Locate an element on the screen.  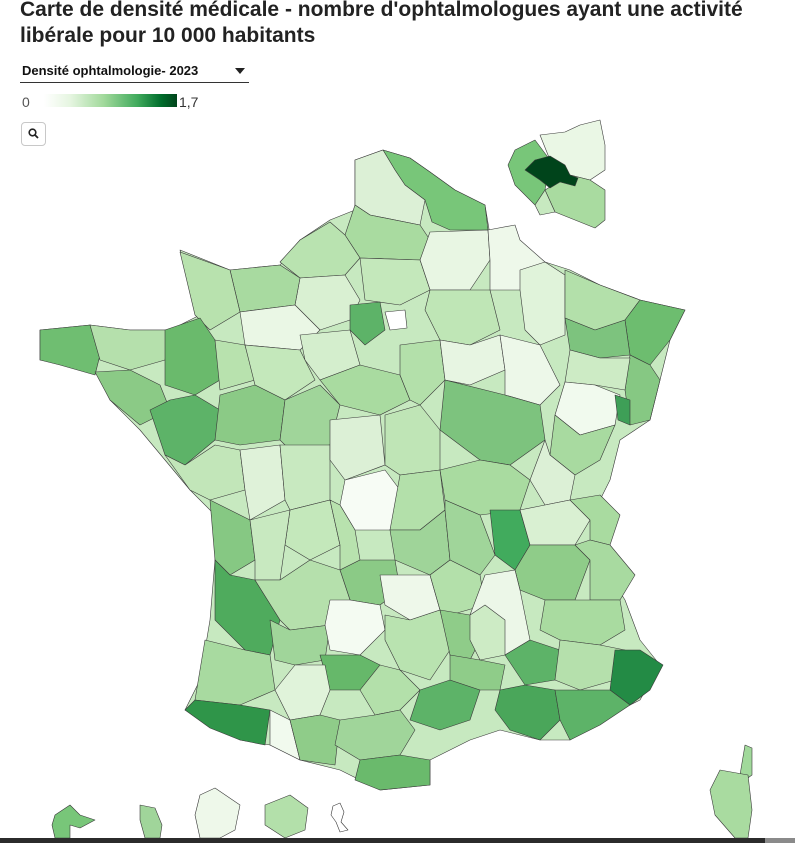
legend-max-label: 1,7 is located at coordinates (189, 102).